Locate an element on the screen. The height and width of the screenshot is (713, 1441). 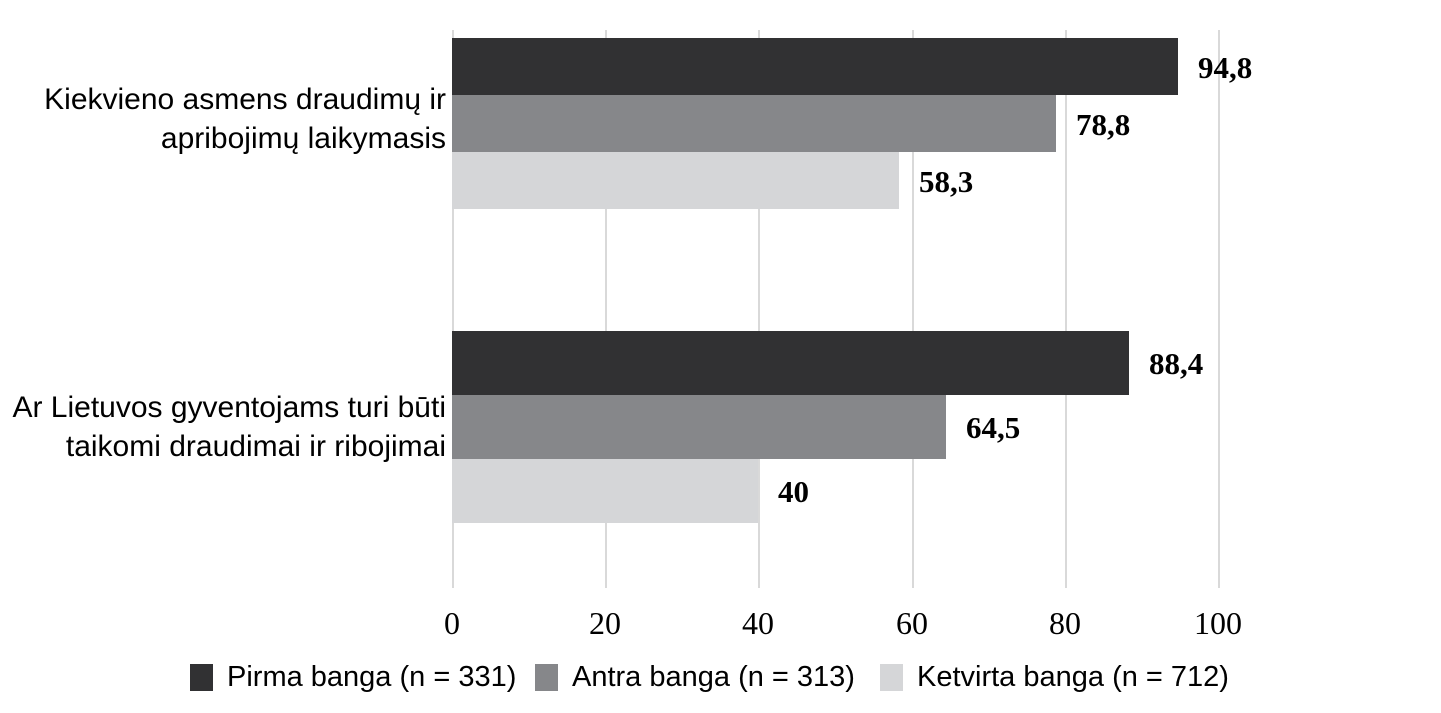
bar-value-label: 58,3 is located at coordinates (946, 181).